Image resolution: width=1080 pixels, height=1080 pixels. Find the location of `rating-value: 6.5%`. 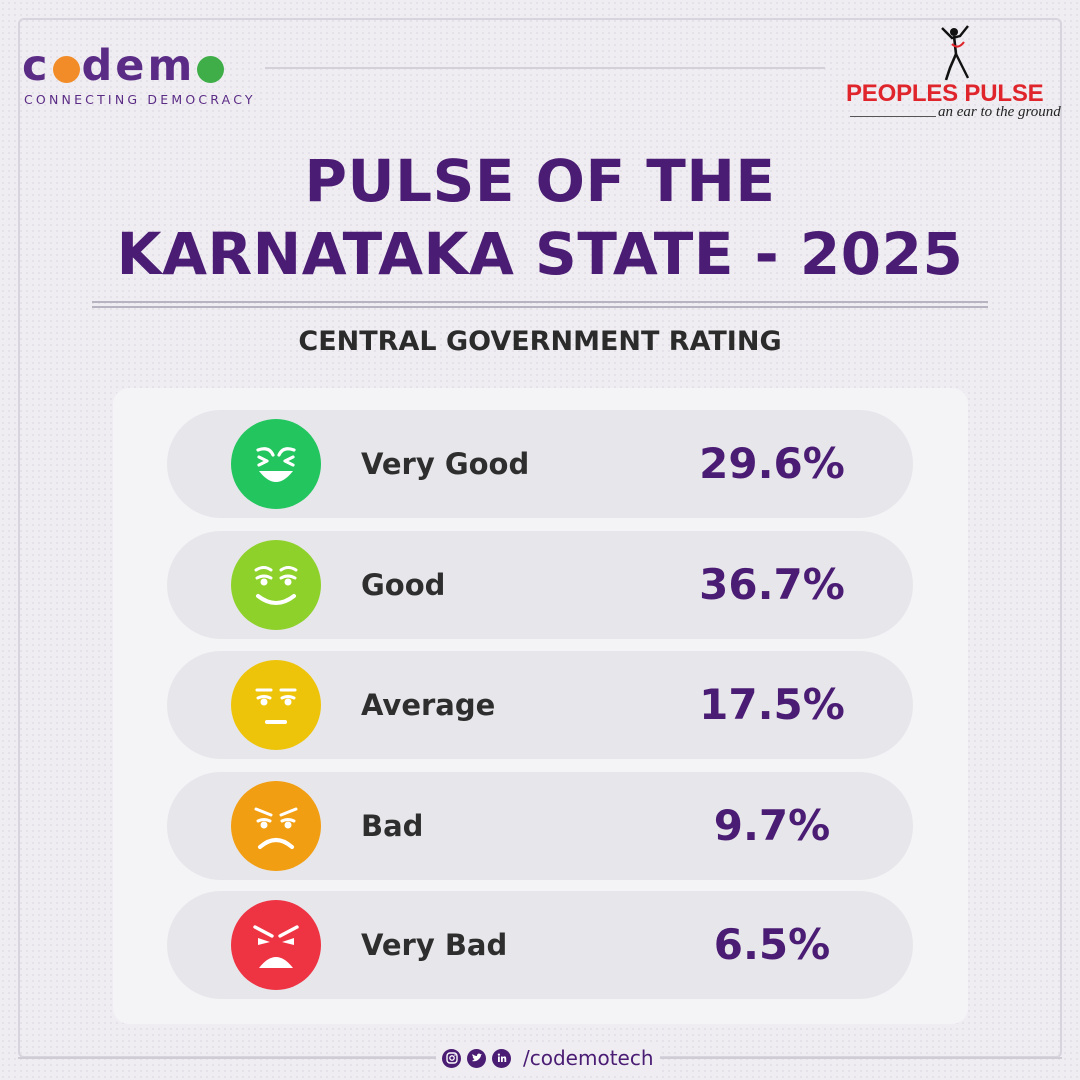

rating-value: 6.5% is located at coordinates (772, 944).